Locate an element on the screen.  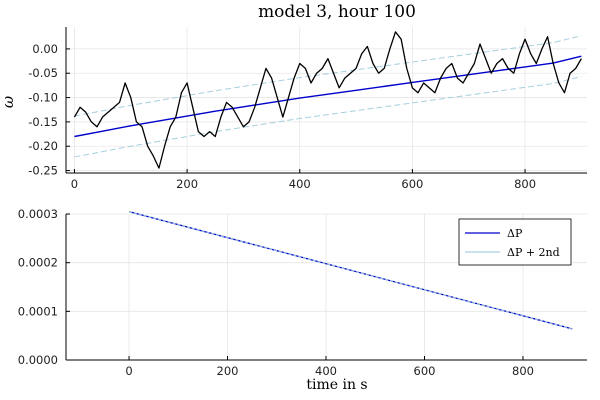
legend-label-0: ΔP is located at coordinates (515, 233).